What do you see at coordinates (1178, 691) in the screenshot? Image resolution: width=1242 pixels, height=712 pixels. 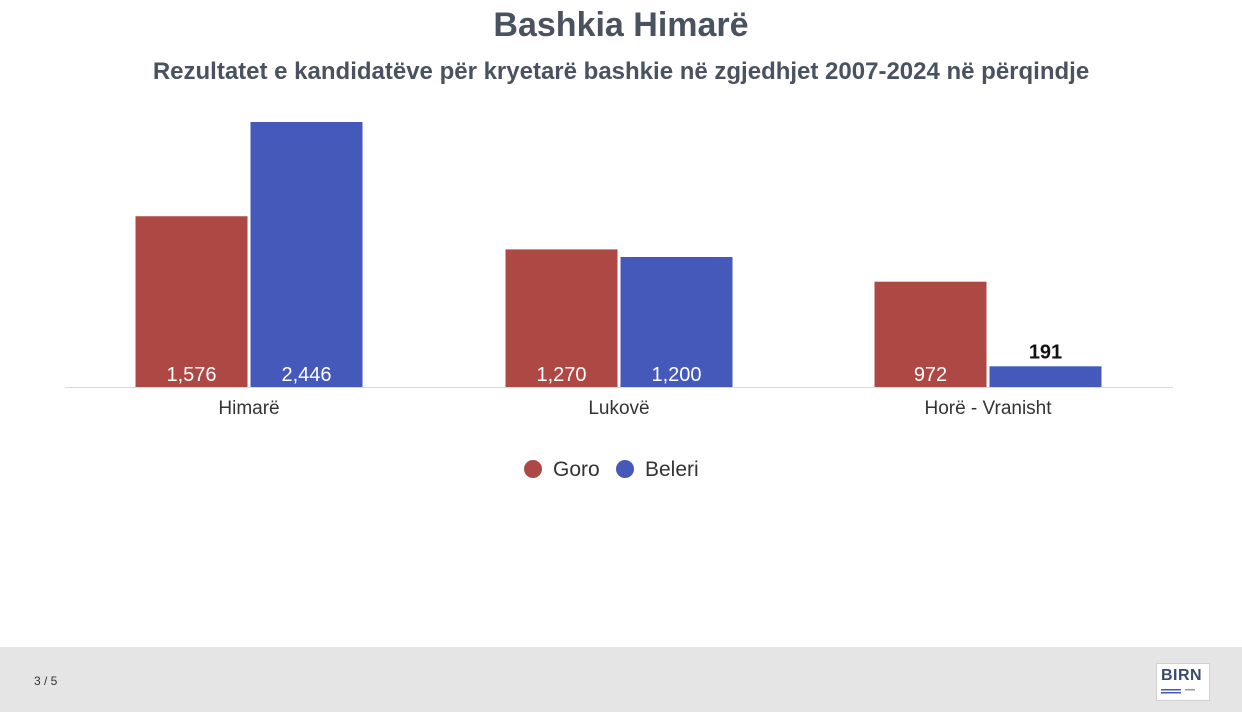 I see `logo-lines-icon` at bounding box center [1178, 691].